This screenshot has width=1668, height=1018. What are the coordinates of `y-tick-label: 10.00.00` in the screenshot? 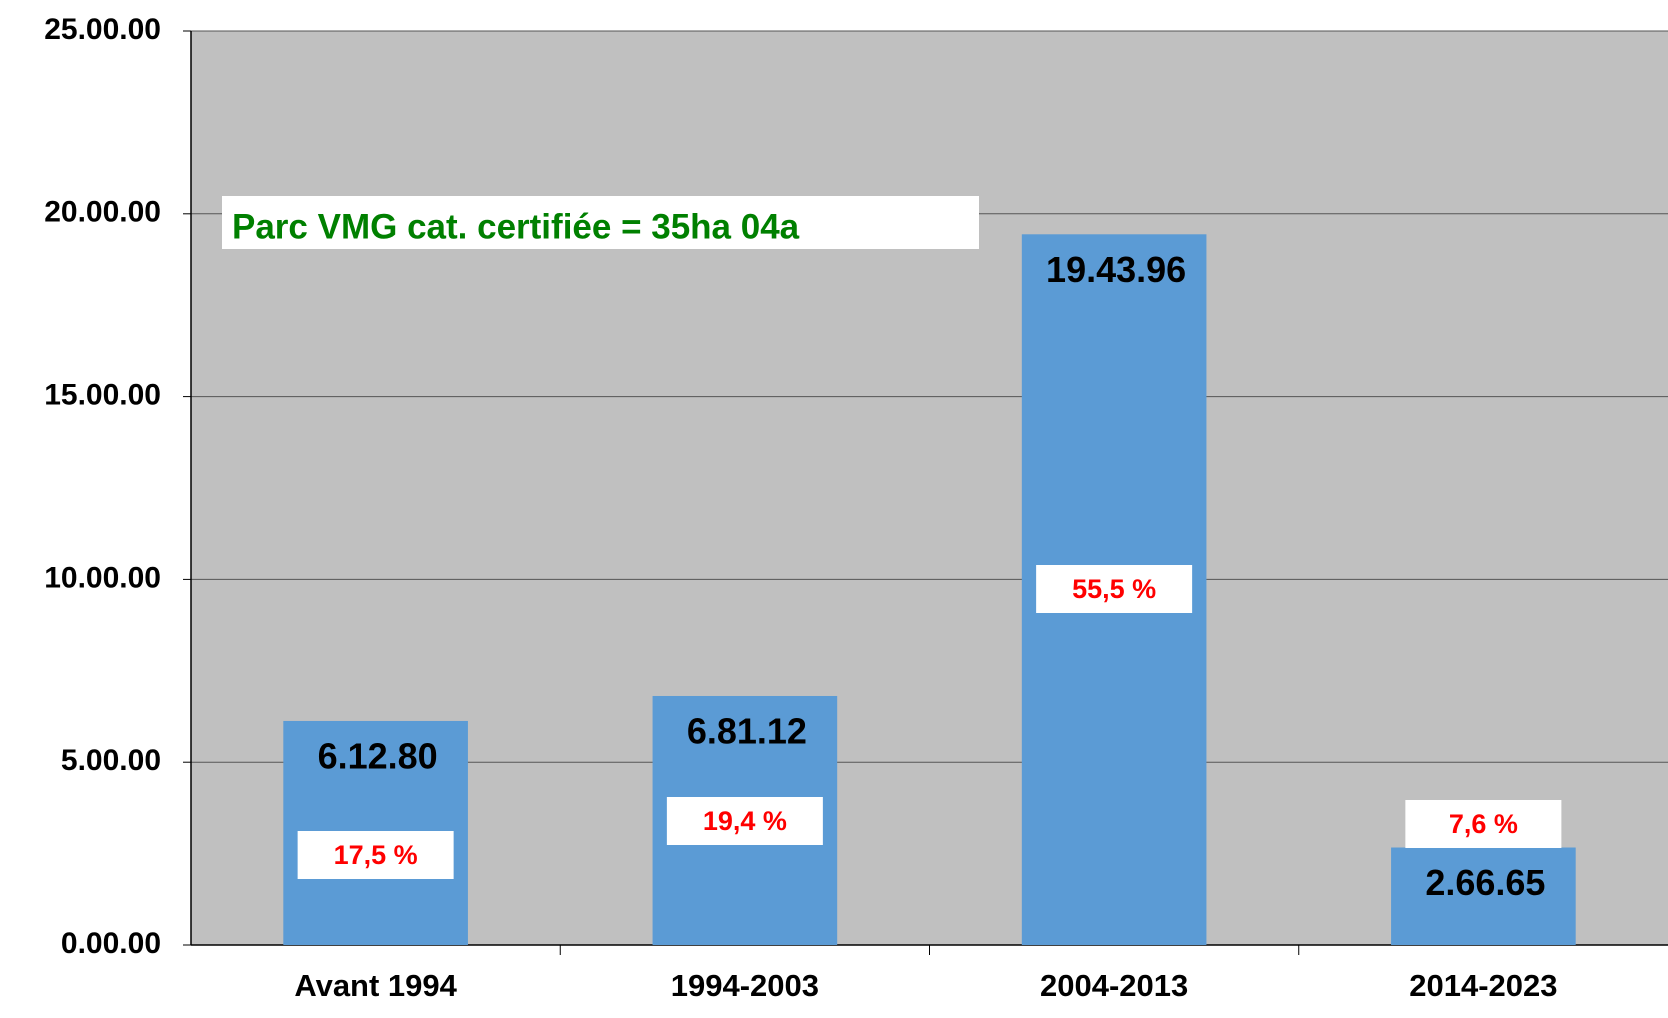 It's located at (102, 577).